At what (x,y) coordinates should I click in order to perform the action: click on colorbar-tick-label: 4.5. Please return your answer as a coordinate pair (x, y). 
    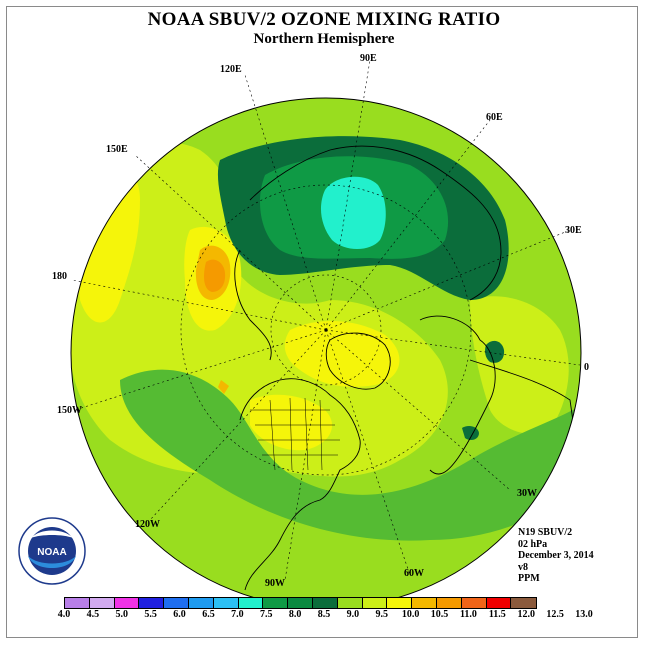
    Looking at the image, I should click on (93, 614).